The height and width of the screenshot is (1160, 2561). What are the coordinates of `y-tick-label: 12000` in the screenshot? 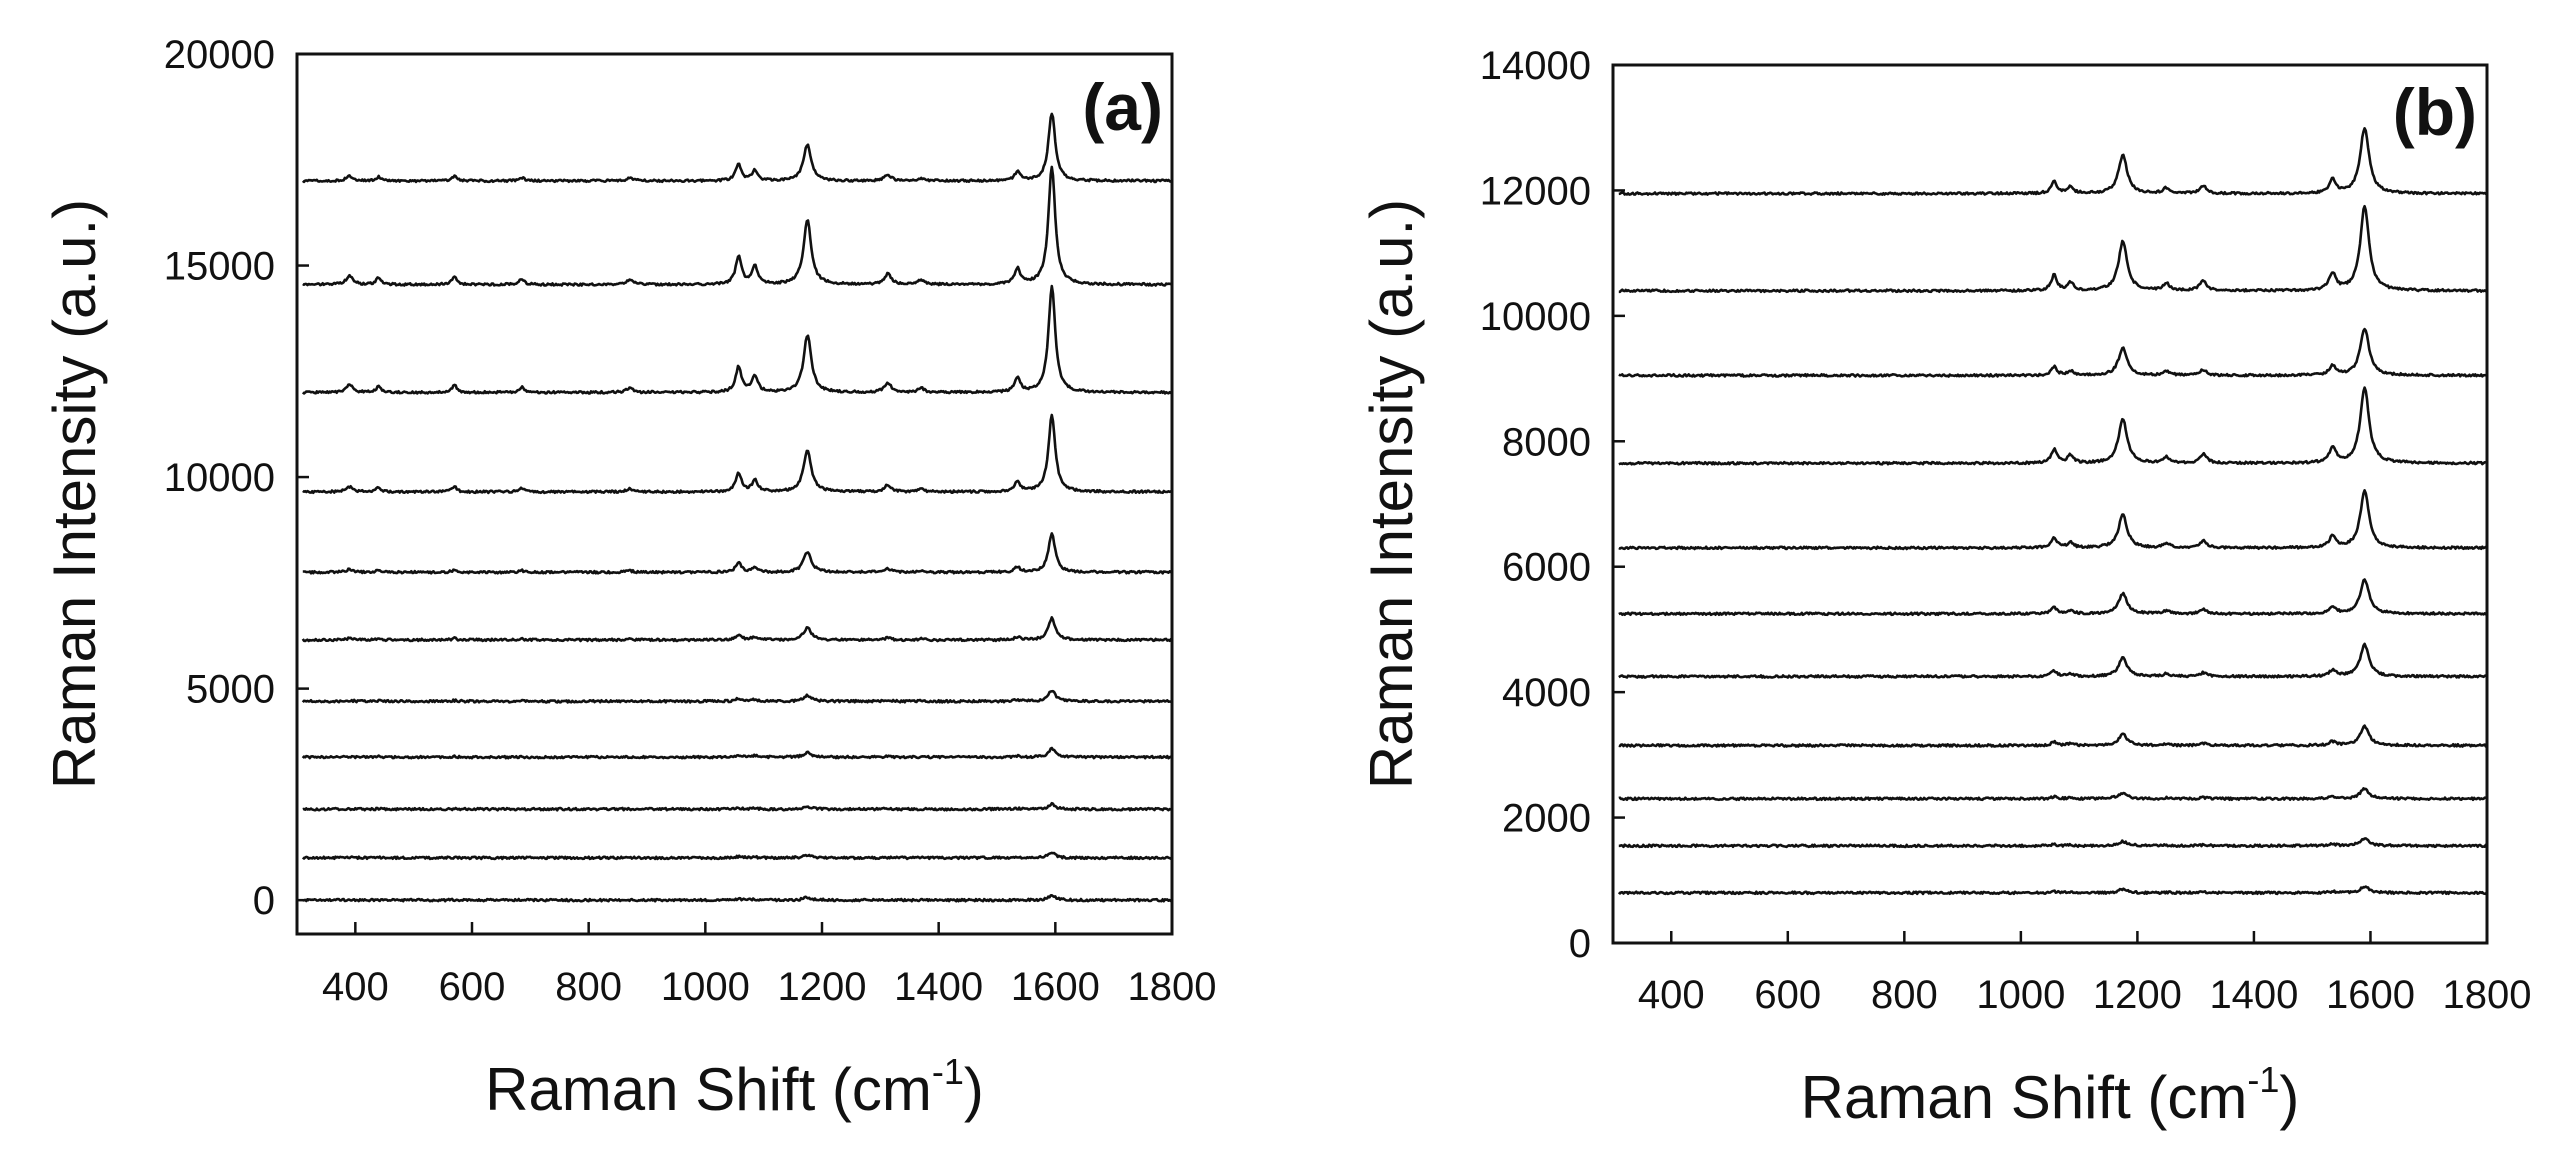 It's located at (1535, 191).